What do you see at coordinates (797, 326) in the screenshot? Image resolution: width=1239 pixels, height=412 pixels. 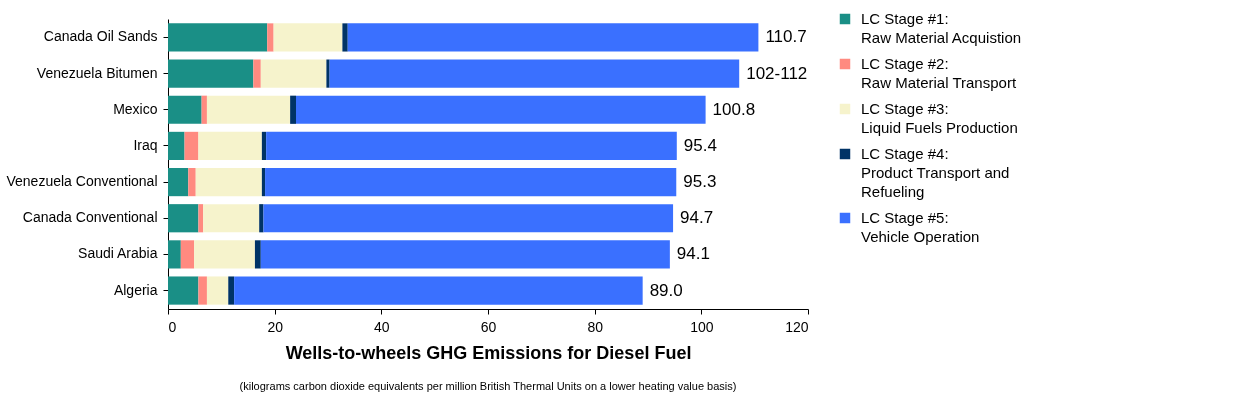 I see `x-tick-label: 120` at bounding box center [797, 326].